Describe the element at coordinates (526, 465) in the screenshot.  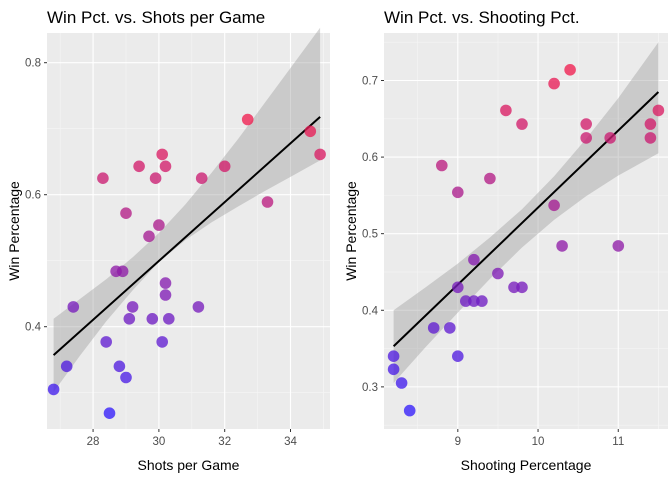
I see `x-axis-label: Shooting Percentage` at that location.